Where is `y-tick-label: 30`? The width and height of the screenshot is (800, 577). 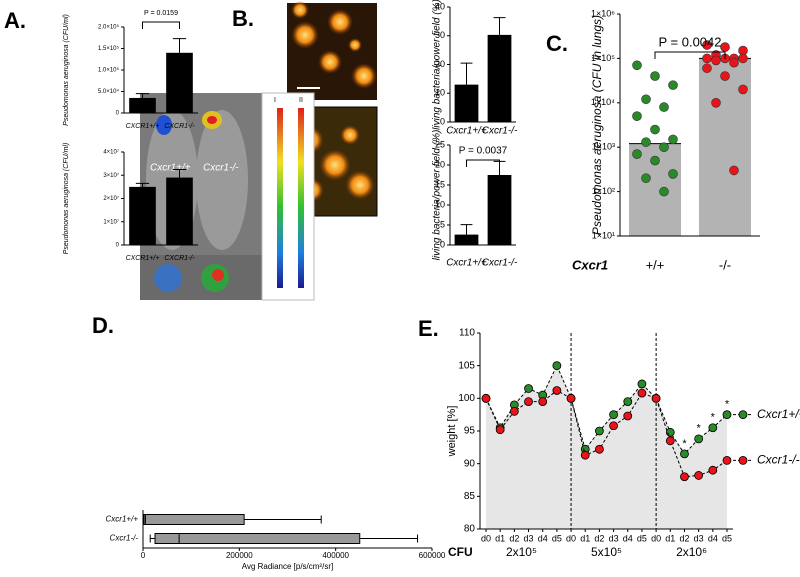 y-tick-label: 30 is located at coordinates (440, 35).